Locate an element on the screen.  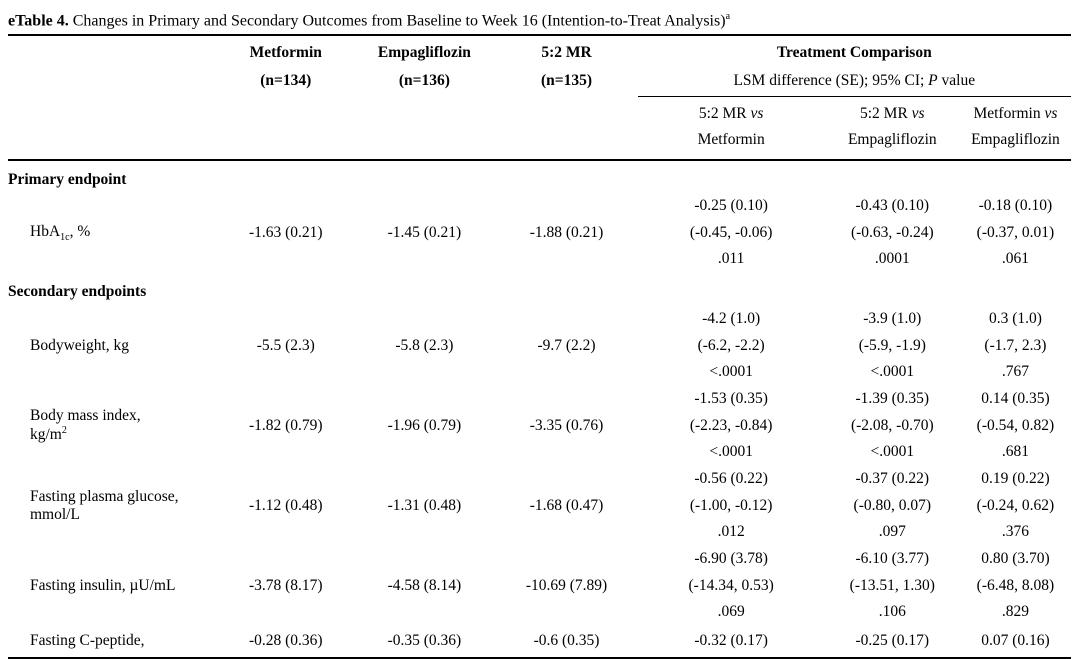
comparison-cell: 0.14 (0.35) (-0.54, 0.82) .681 is located at coordinates (1015, 426).